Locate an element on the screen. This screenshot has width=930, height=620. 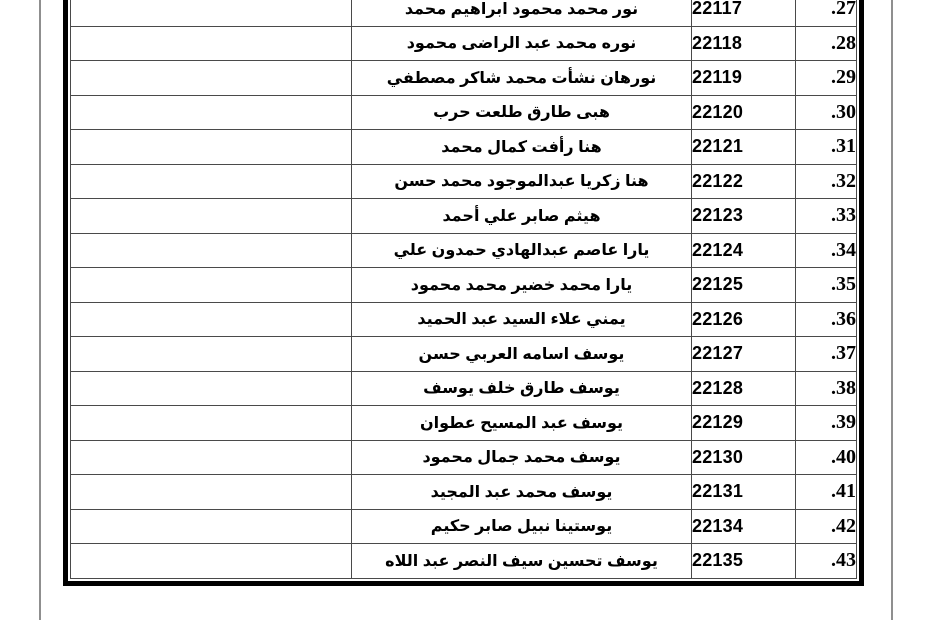
student-name-cell: هبى طارق طلعت حرب is located at coordinates (521, 112).